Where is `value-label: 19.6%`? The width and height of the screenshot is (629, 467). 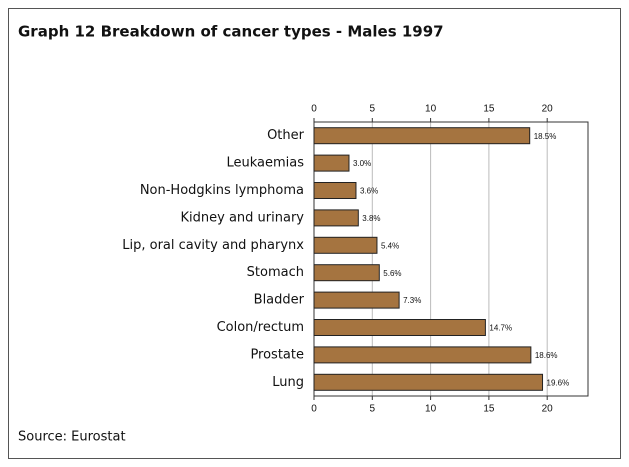 value-label: 19.6% is located at coordinates (558, 382).